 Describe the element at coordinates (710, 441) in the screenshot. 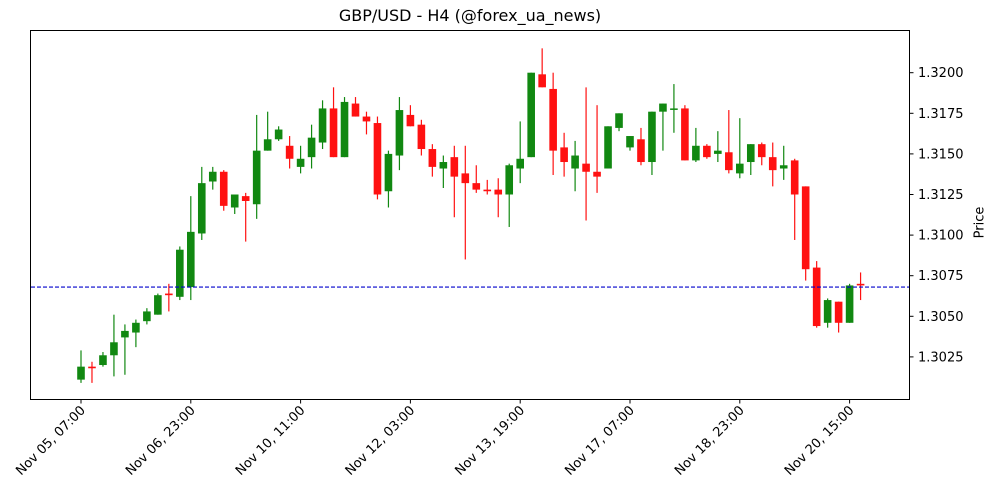

I see `x-tick-label: Nov 18, 23:00` at that location.